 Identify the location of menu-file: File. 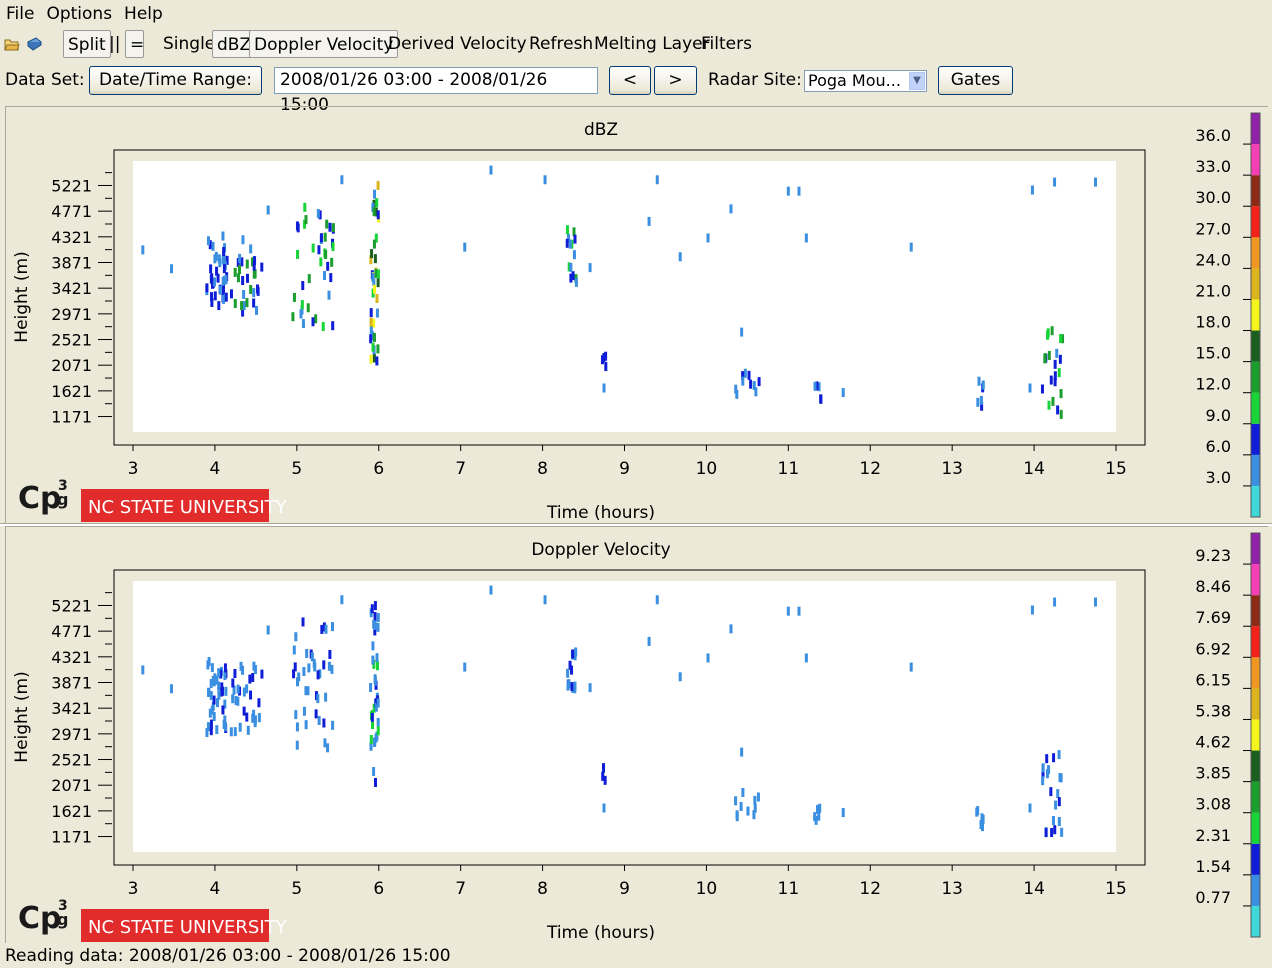
(20, 13).